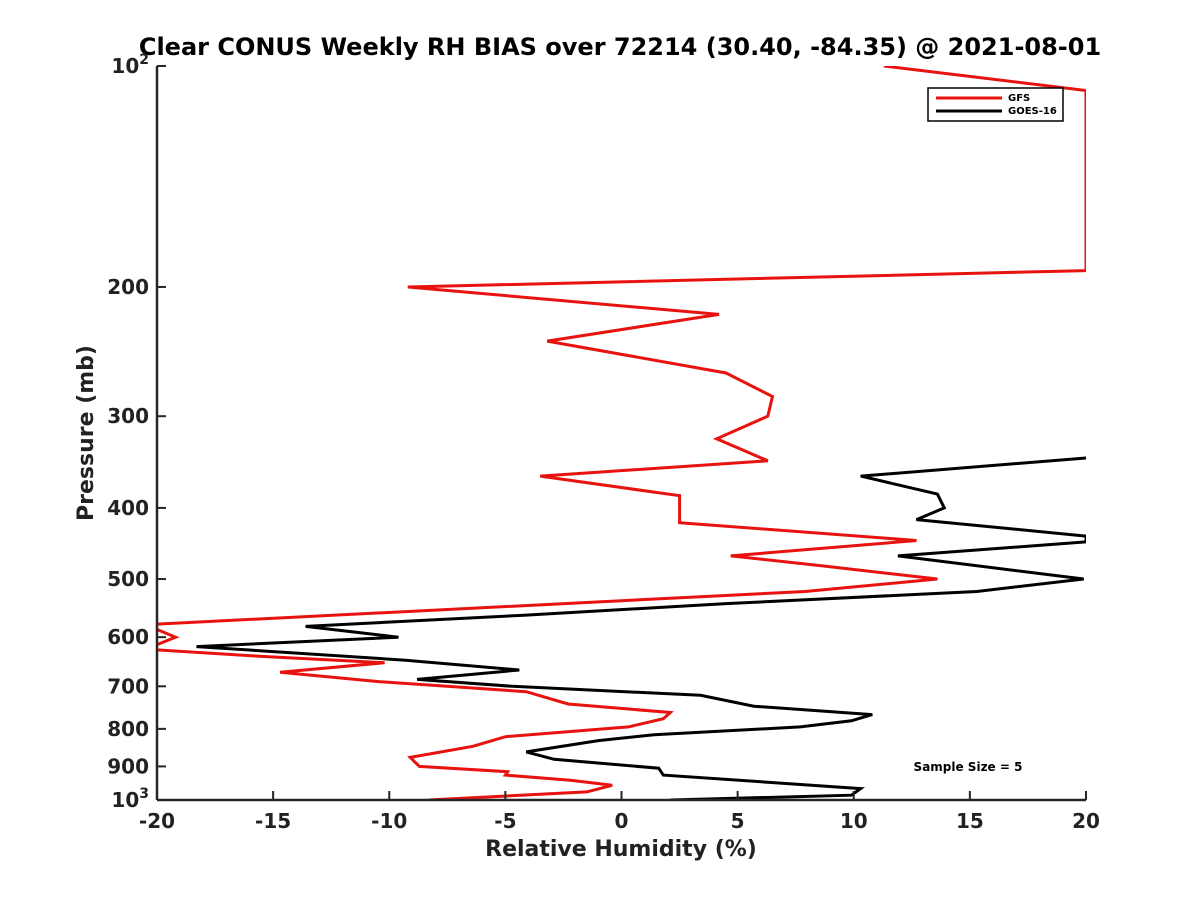  Describe the element at coordinates (273, 821) in the screenshot. I see `x-tick-label: -15` at that location.